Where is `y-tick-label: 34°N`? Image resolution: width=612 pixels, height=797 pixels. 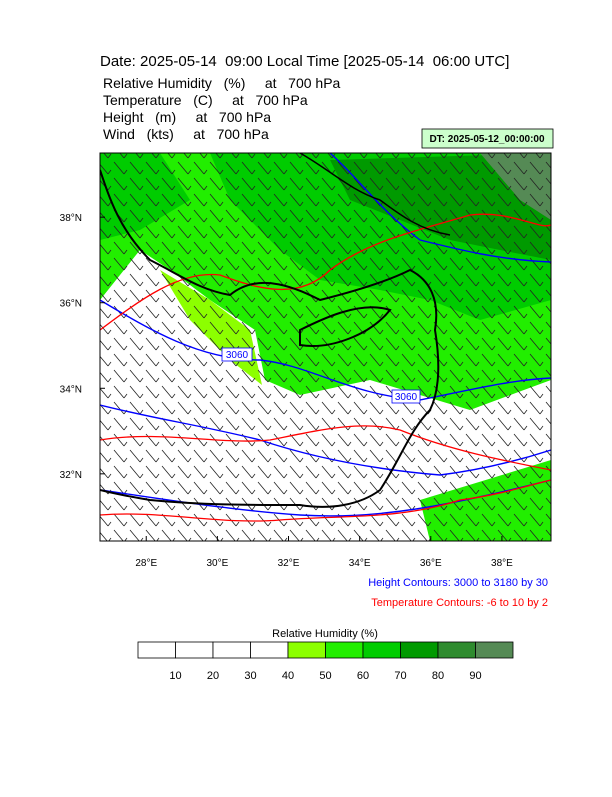 y-tick-label: 34°N is located at coordinates (71, 389).